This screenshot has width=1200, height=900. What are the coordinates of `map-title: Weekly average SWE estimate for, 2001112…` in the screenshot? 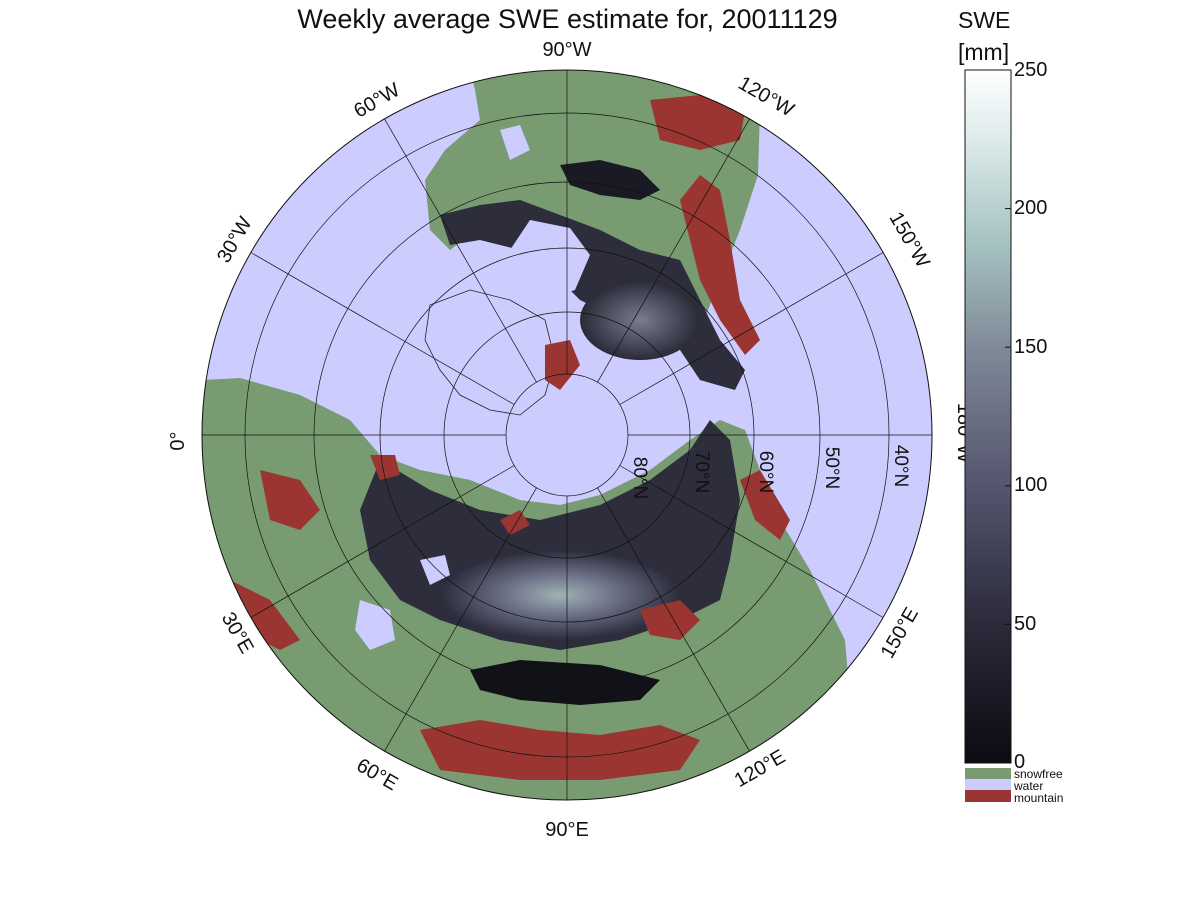 It's located at (567, 19).